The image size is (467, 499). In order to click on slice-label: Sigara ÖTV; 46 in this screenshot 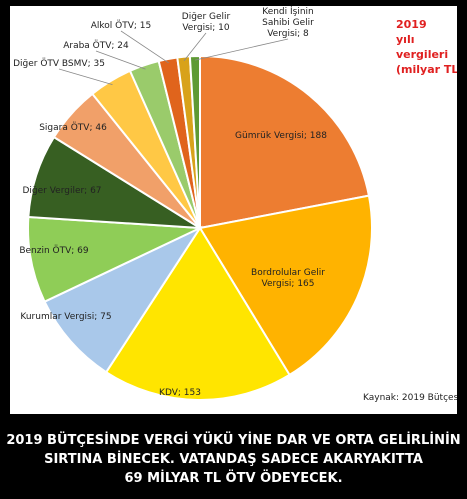, I will do `click(73, 127)`.